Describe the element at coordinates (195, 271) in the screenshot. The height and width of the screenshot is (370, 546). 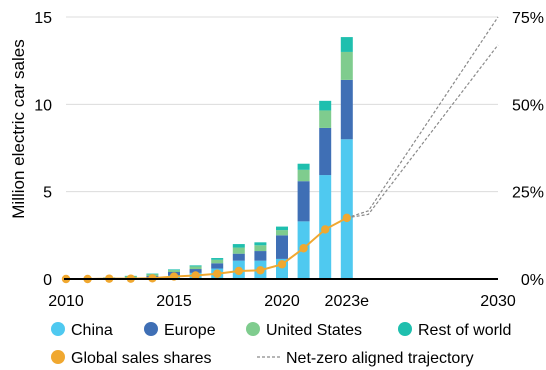
I see `bar-europe-2016` at that location.